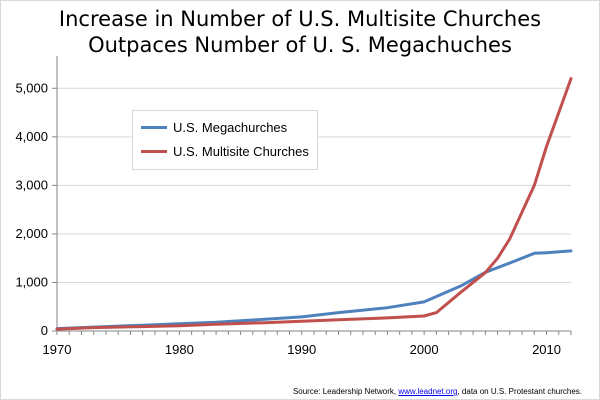 Image resolution: width=600 pixels, height=400 pixels. I want to click on y-tick-label: 4,000, so click(31, 136).